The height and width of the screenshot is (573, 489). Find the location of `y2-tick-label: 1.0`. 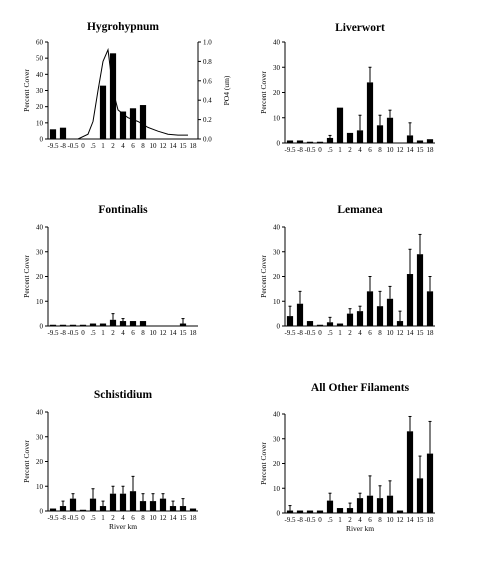

y2-tick-label: 1.0 is located at coordinates (207, 43).